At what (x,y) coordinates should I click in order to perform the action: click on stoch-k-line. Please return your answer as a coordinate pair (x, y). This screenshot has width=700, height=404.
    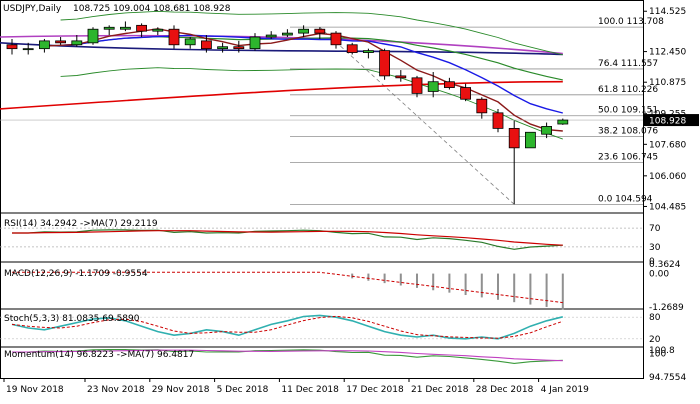
    Looking at the image, I should click on (287, 327).